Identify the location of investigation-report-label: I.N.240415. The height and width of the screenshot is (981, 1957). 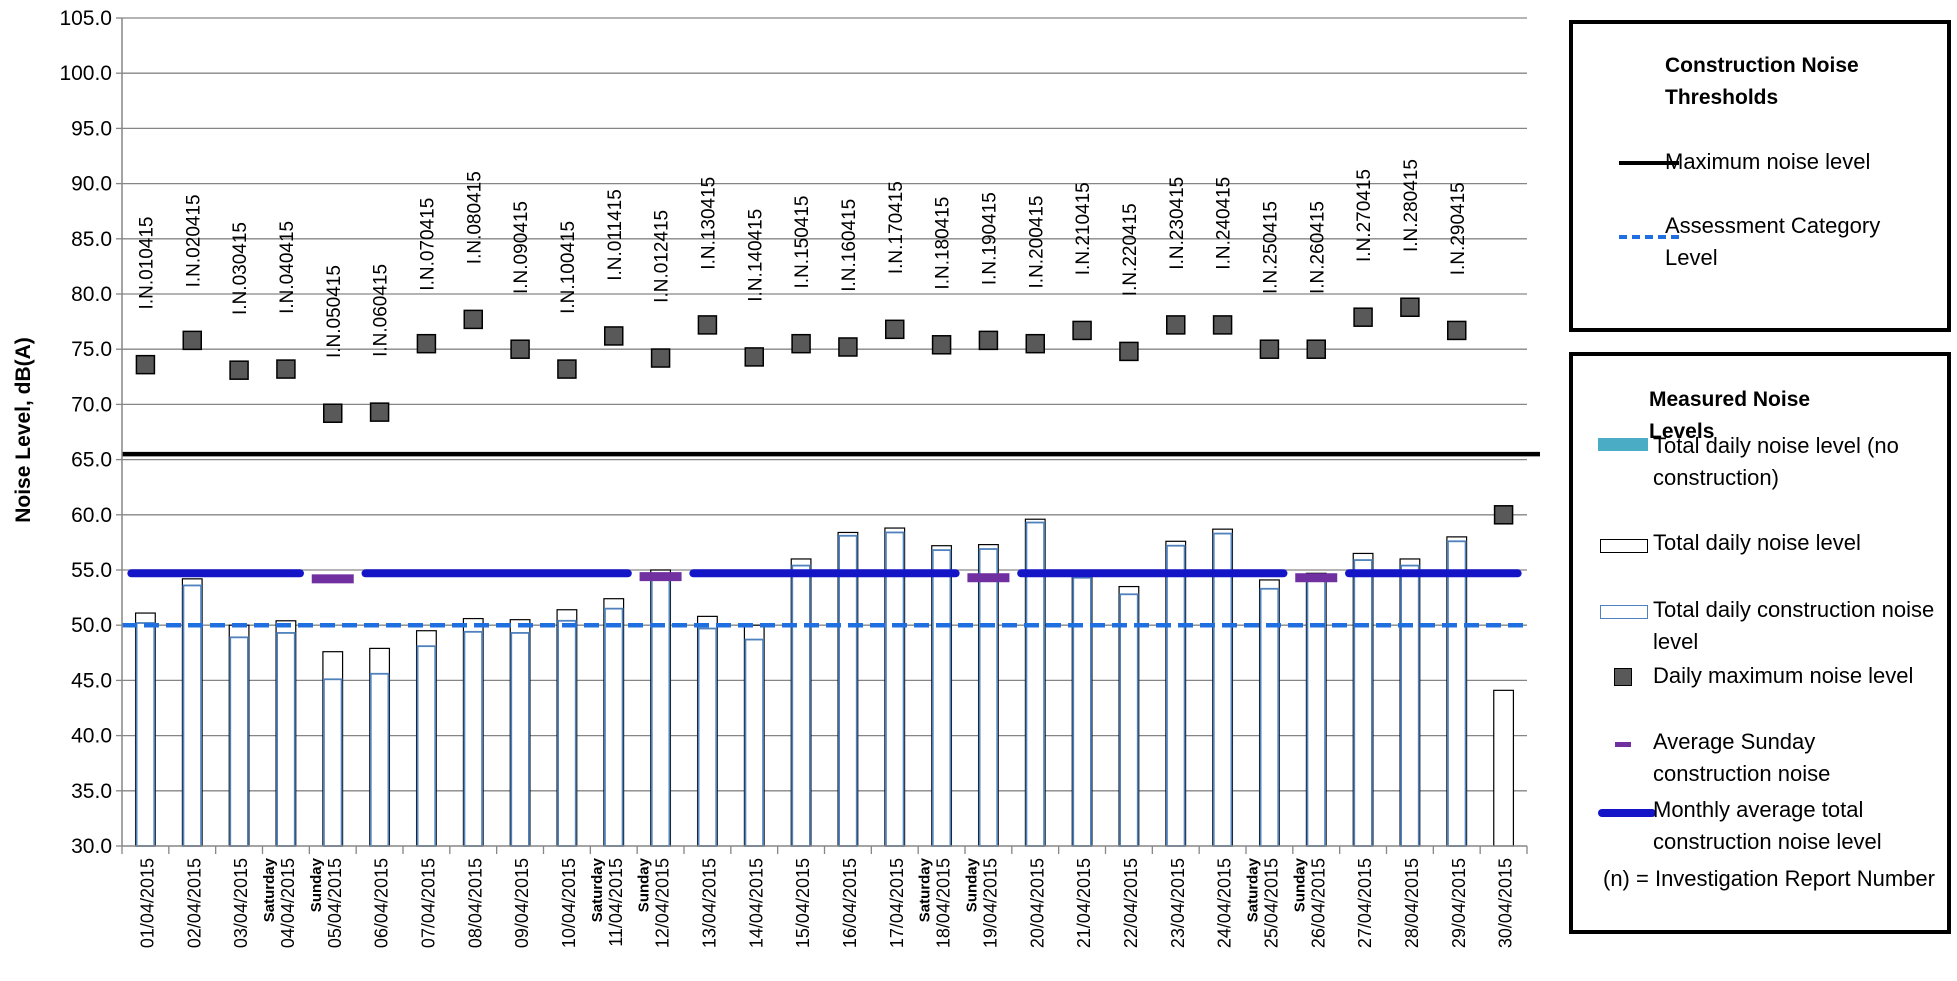
(1224, 223).